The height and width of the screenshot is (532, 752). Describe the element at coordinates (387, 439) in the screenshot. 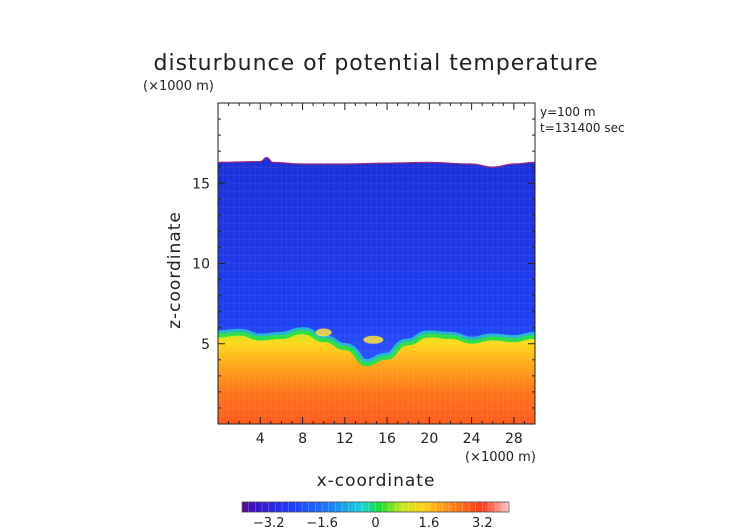

I see `x-tick-label: 16` at that location.